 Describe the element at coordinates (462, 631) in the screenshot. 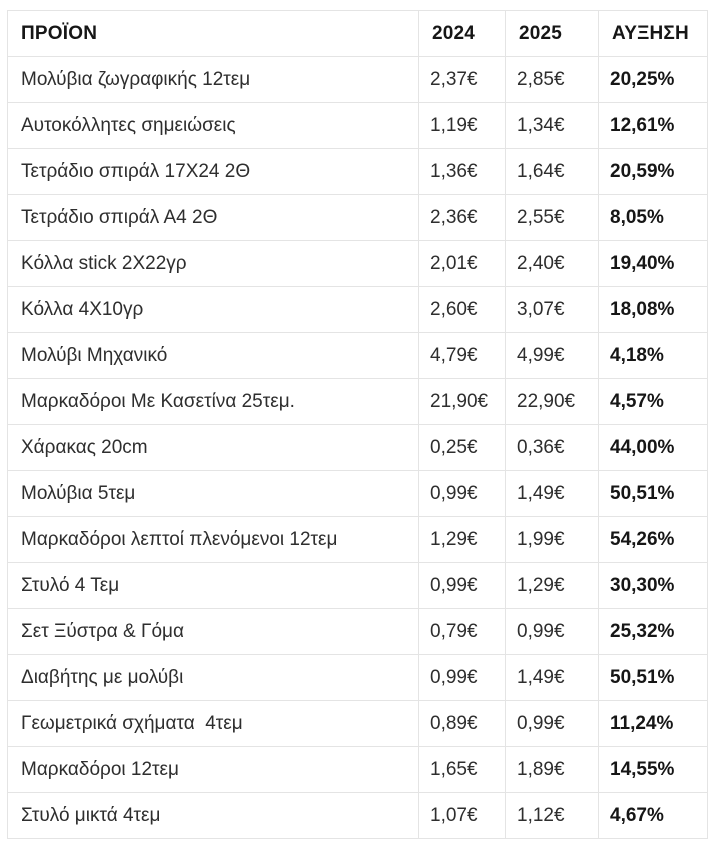

I see `price-2024-cell: 0,79€` at that location.